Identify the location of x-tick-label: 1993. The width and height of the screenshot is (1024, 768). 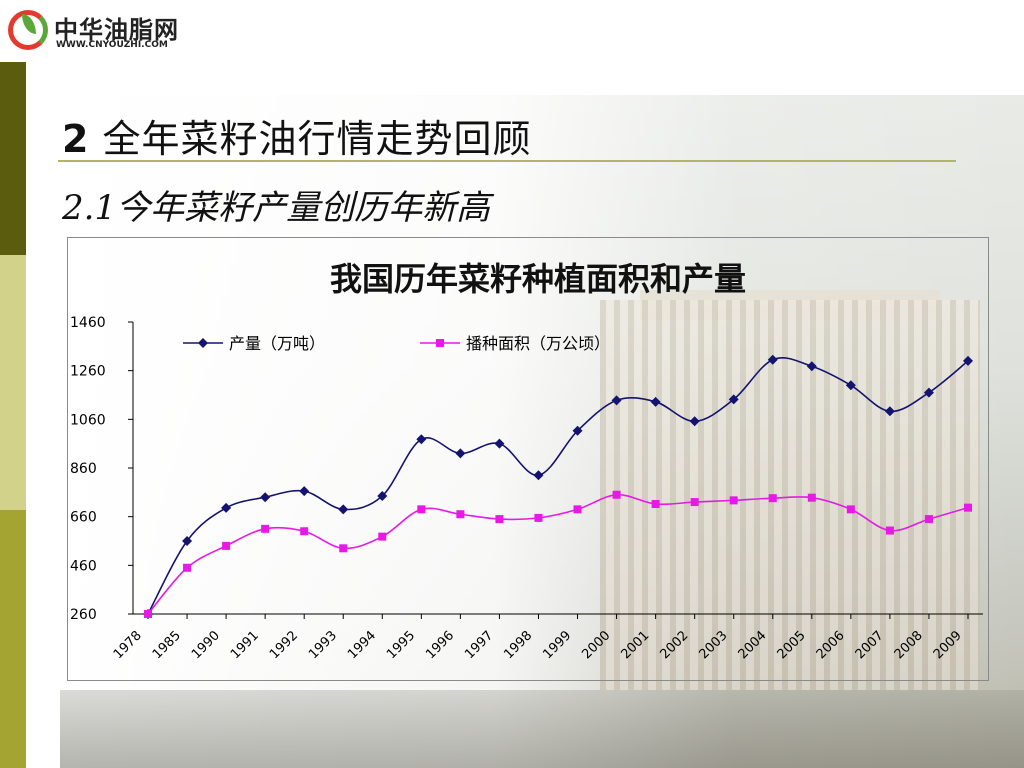
(323, 645).